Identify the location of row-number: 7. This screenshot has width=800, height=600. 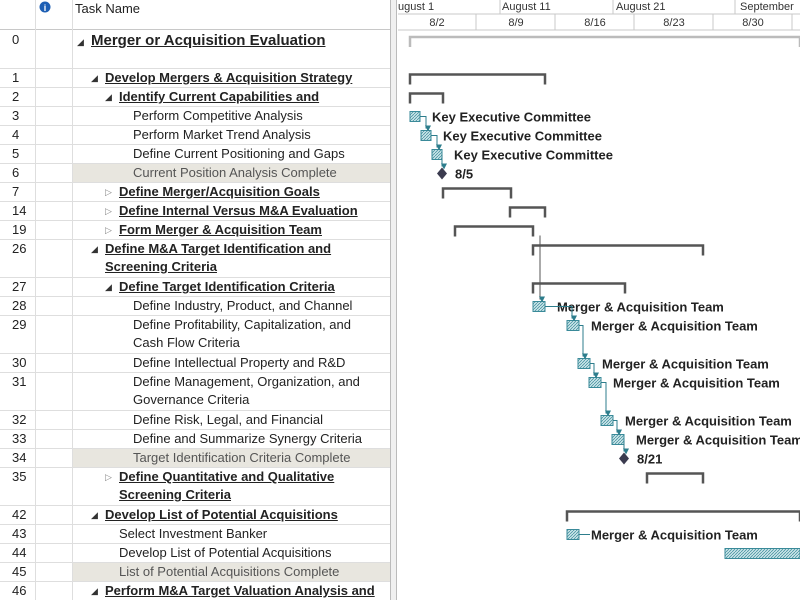
(16, 191).